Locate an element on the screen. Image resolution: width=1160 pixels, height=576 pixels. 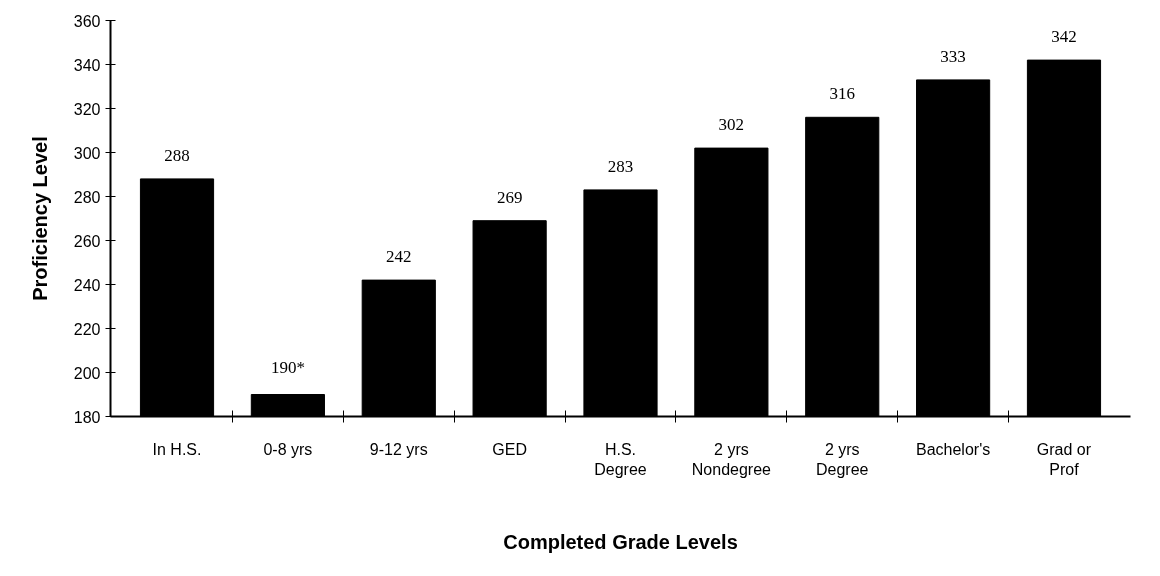
x-tick-label: 2 yrs Degree is located at coordinates (842, 459).